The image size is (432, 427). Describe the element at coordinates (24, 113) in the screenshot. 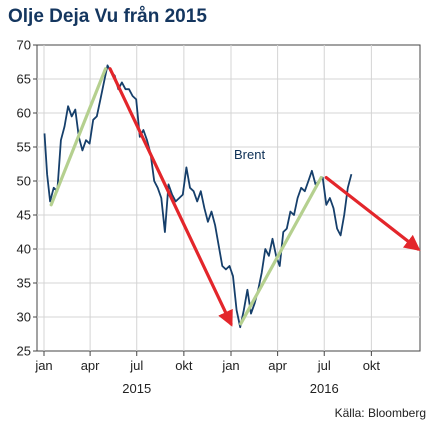

I see `y-tick-label: 60` at that location.